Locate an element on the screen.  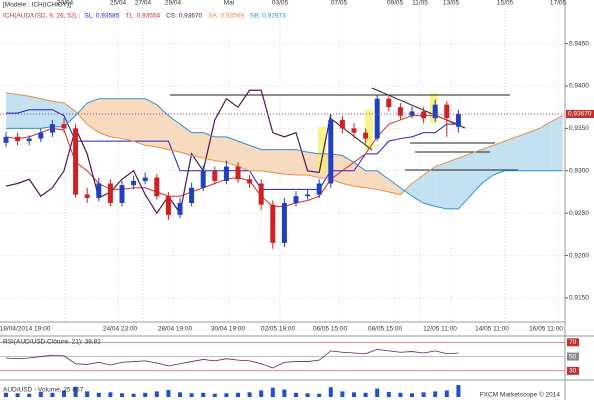
legend-entry: CS: 0,93670 is located at coordinates (184, 16).